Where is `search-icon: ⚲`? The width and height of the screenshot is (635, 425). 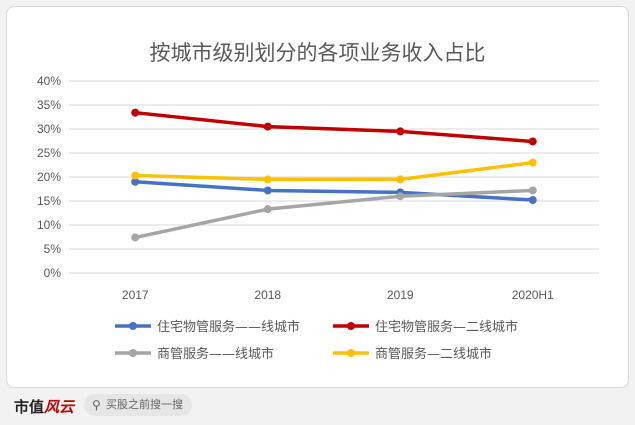 search-icon: ⚲ is located at coordinates (96, 405).